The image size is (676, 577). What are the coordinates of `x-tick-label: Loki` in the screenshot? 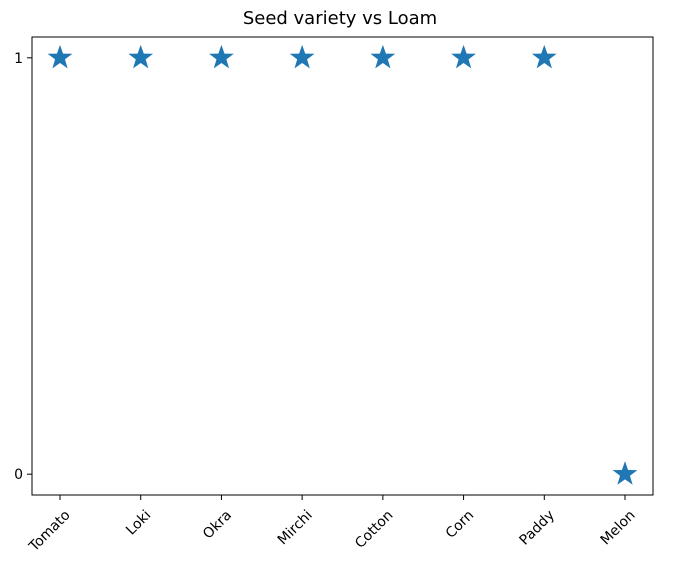 It's located at (138, 522).